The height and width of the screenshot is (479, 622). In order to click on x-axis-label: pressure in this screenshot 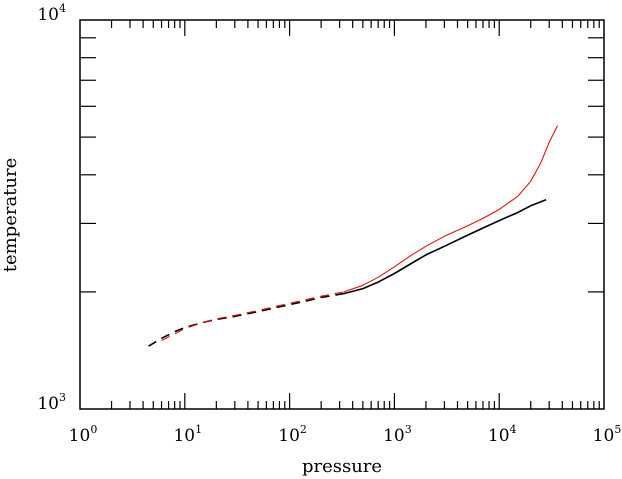, I will do `click(342, 466)`.